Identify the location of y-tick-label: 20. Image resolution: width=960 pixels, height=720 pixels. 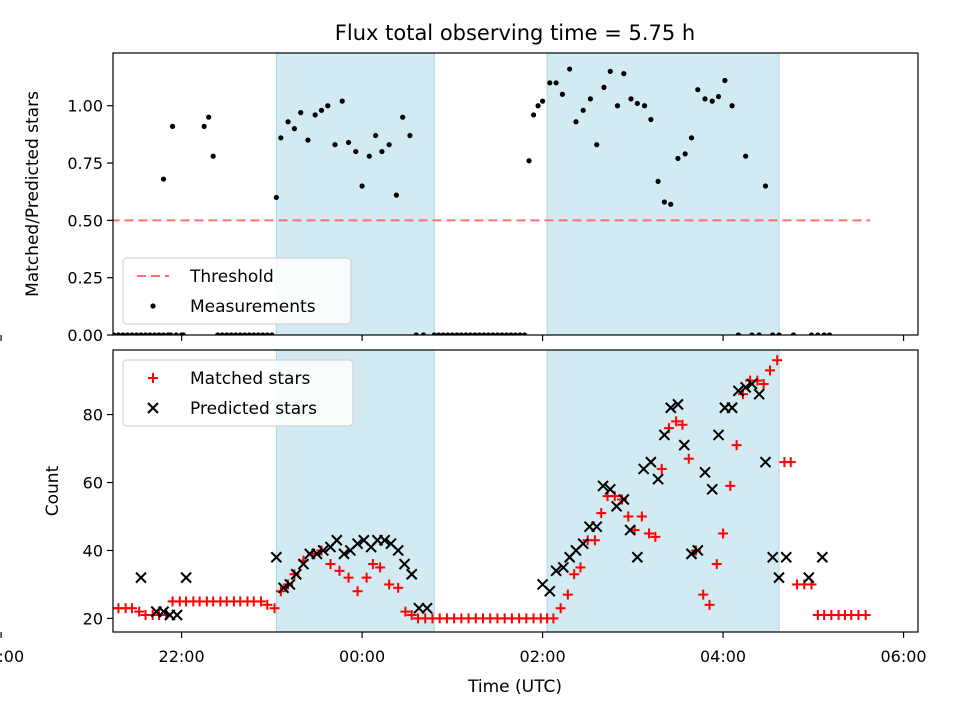
(93, 618).